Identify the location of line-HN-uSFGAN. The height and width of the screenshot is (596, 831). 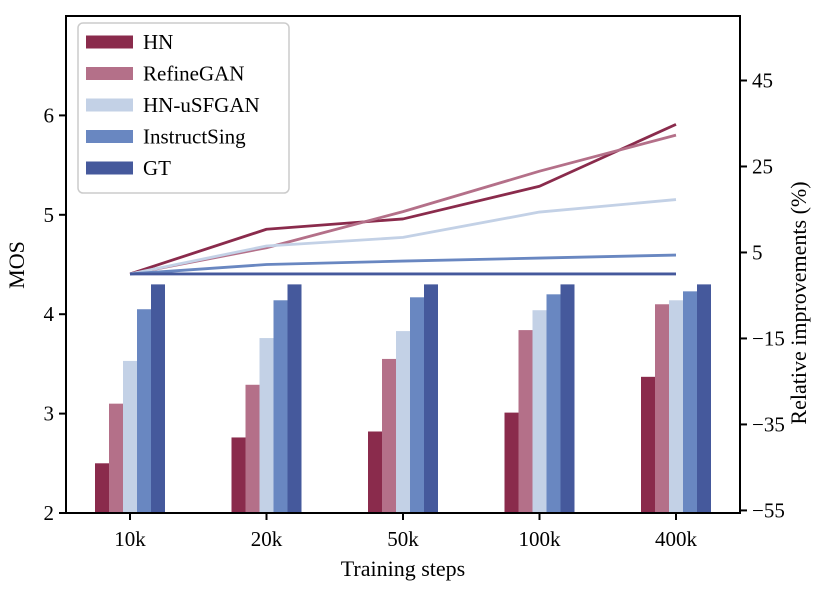
(403, 237).